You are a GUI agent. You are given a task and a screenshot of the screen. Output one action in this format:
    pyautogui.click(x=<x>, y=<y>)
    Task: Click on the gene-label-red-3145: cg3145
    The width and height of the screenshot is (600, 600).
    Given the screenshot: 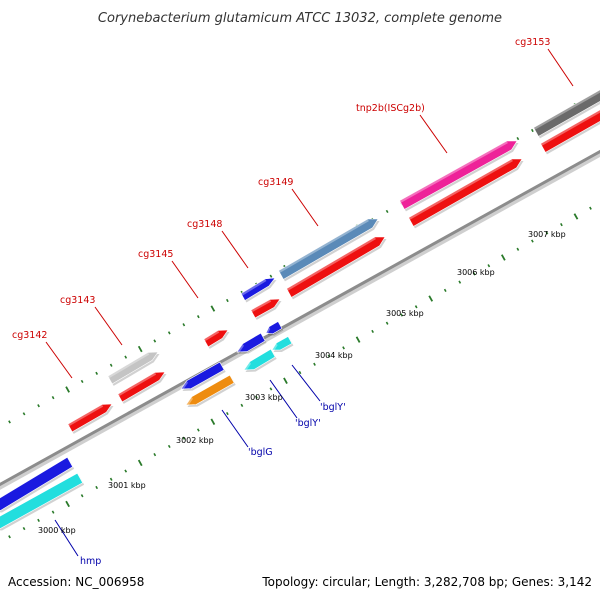 What is the action you would take?
    pyautogui.click(x=155, y=254)
    